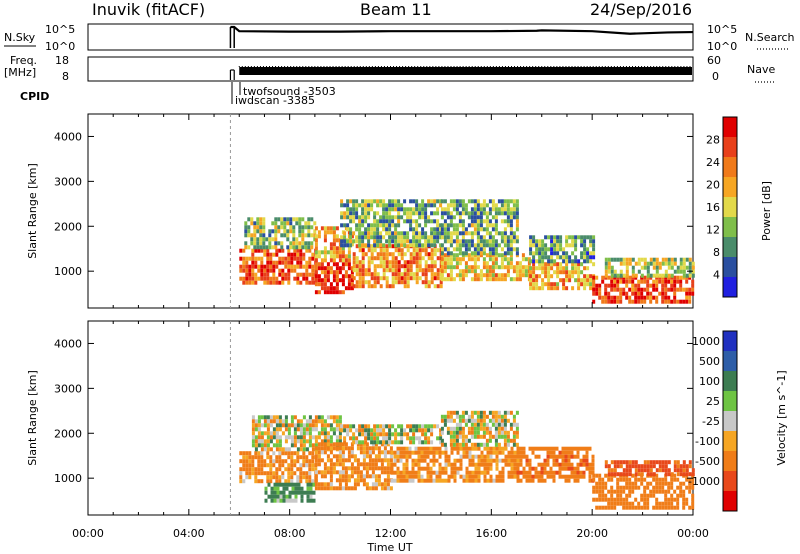 The width and height of the screenshot is (800, 554). I want to click on velocity-colorbar-label: Velocity [m s^-1], so click(781, 417).